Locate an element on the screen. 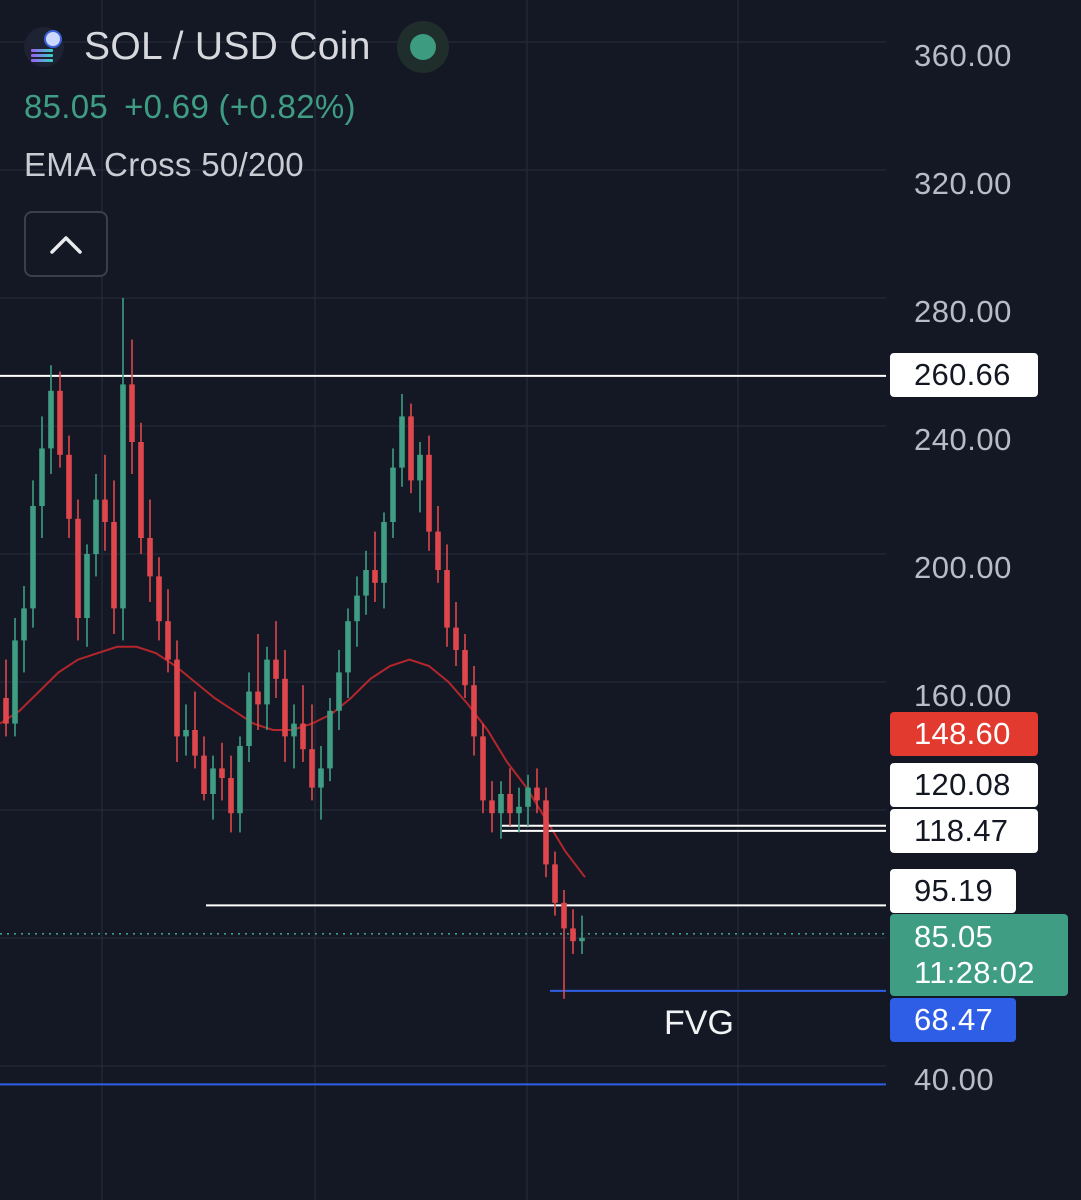 The width and height of the screenshot is (1081, 1200). y-tick-label: 160.00 is located at coordinates (963, 695).